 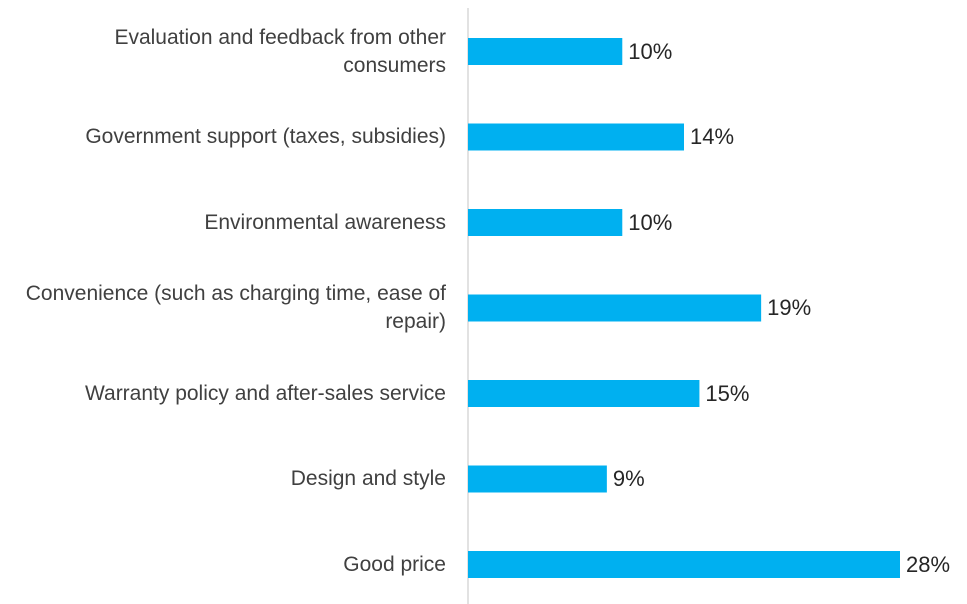 I want to click on category-label: Government support (taxes, subsidies), so click(x=265, y=136).